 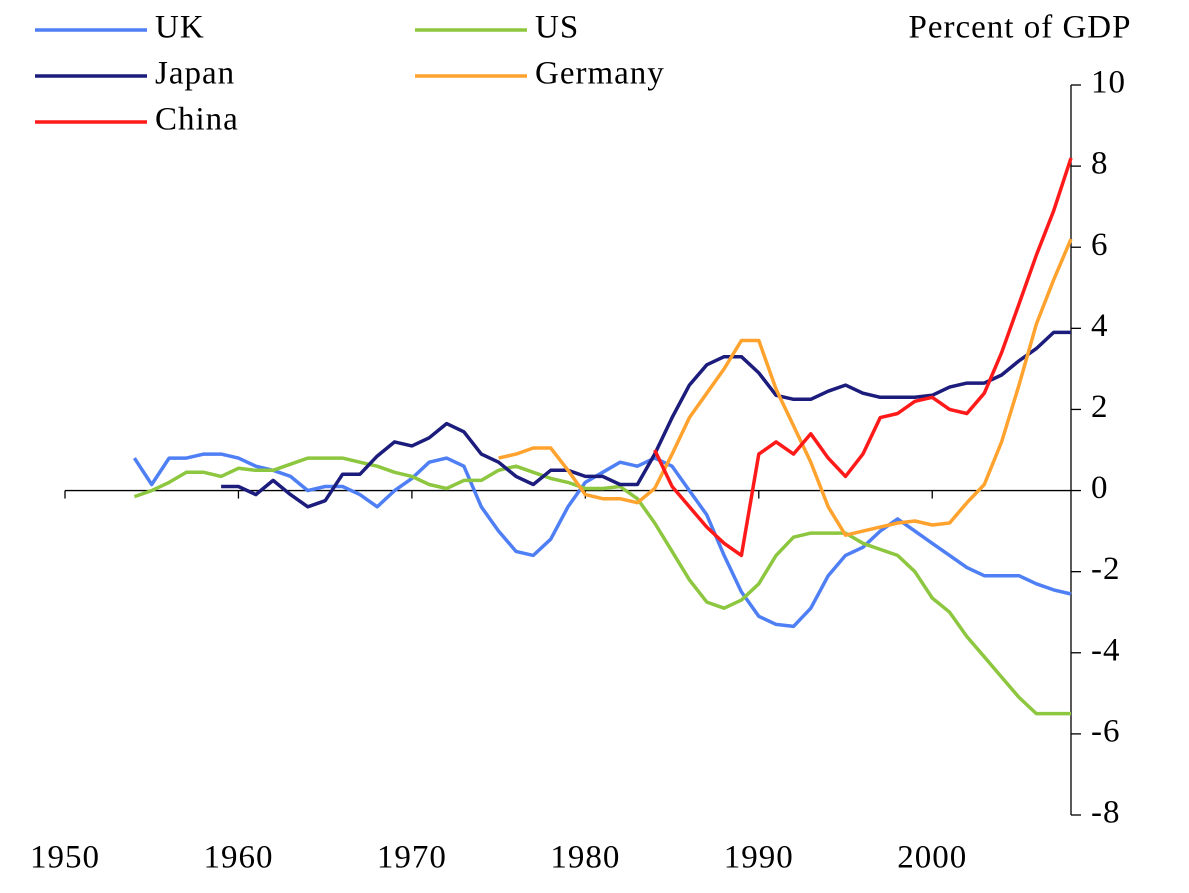 I want to click on x-tick-label: 1950, so click(x=65, y=858).